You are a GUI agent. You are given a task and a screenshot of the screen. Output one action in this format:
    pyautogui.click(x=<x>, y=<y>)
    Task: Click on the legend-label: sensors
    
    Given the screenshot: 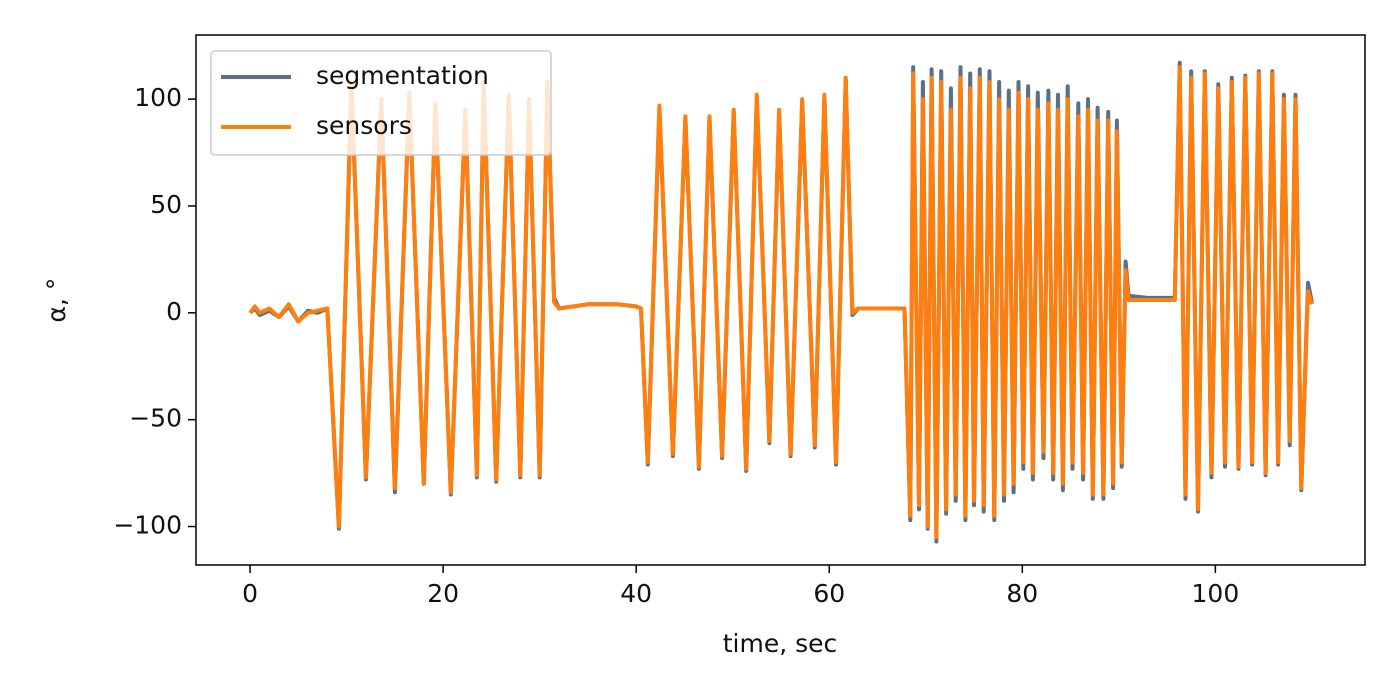 What is the action you would take?
    pyautogui.click(x=364, y=125)
    